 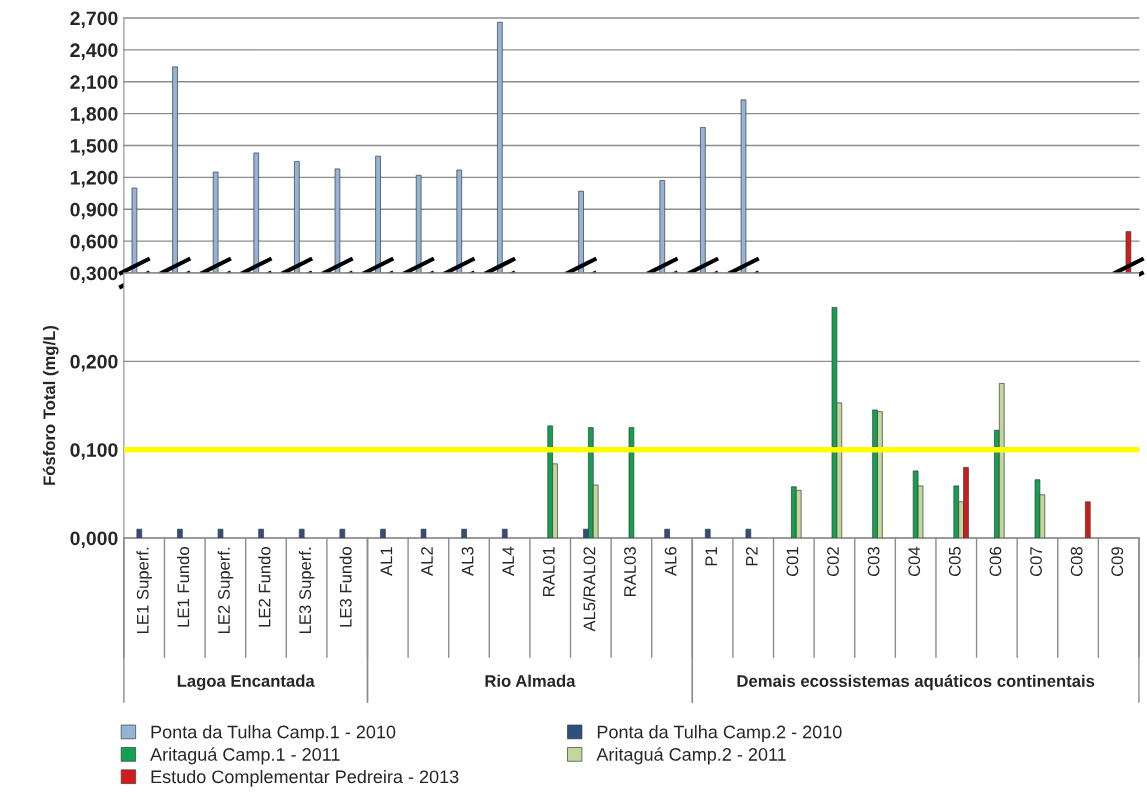 I want to click on x-tick-label: AL2, so click(x=427, y=561).